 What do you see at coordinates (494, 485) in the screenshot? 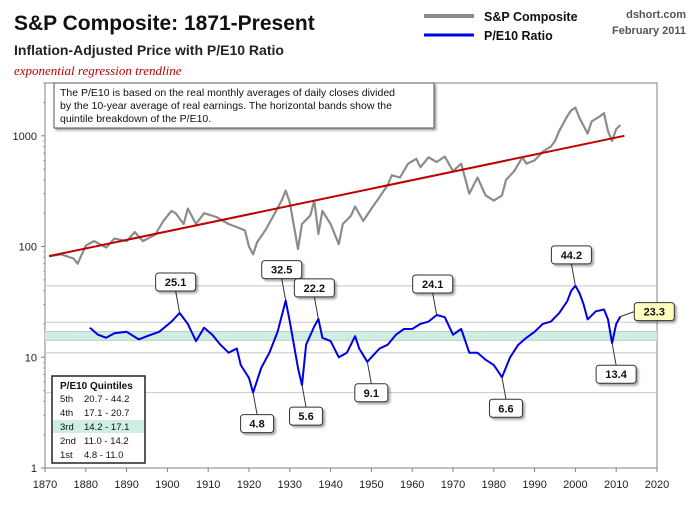
I see `x-tick-label: 1980` at bounding box center [494, 485].